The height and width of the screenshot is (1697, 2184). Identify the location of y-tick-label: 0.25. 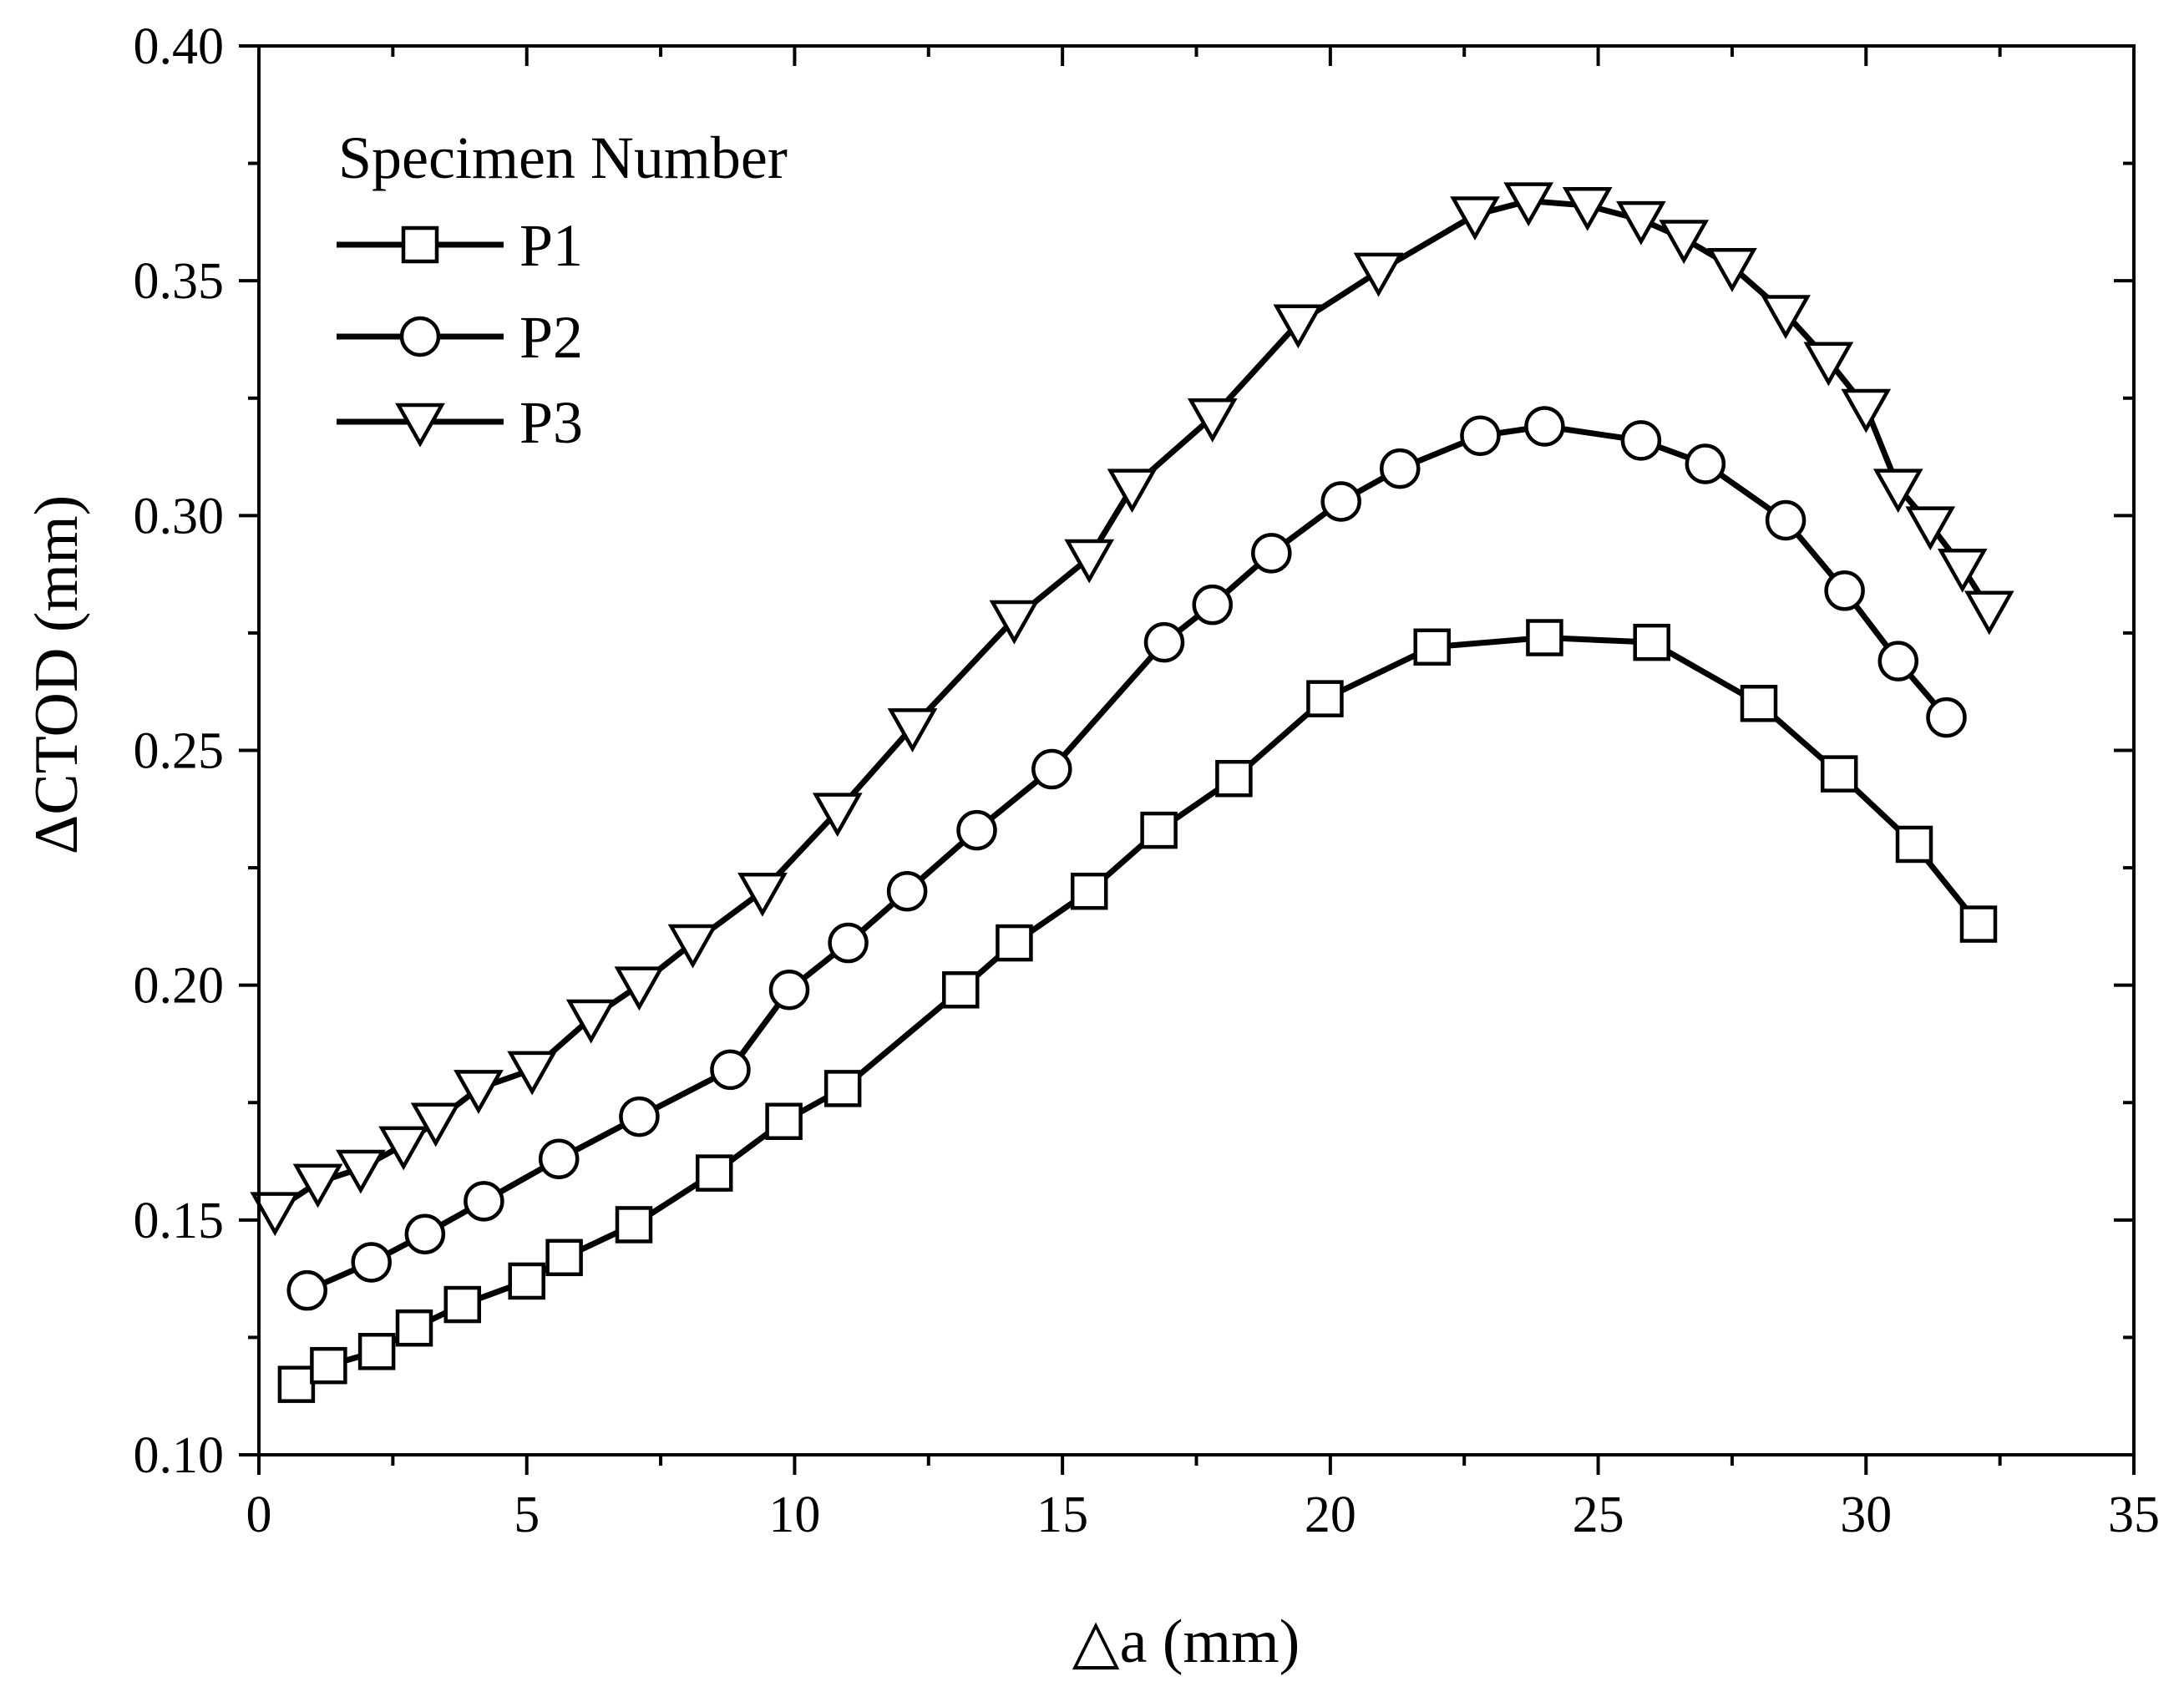
(179, 751).